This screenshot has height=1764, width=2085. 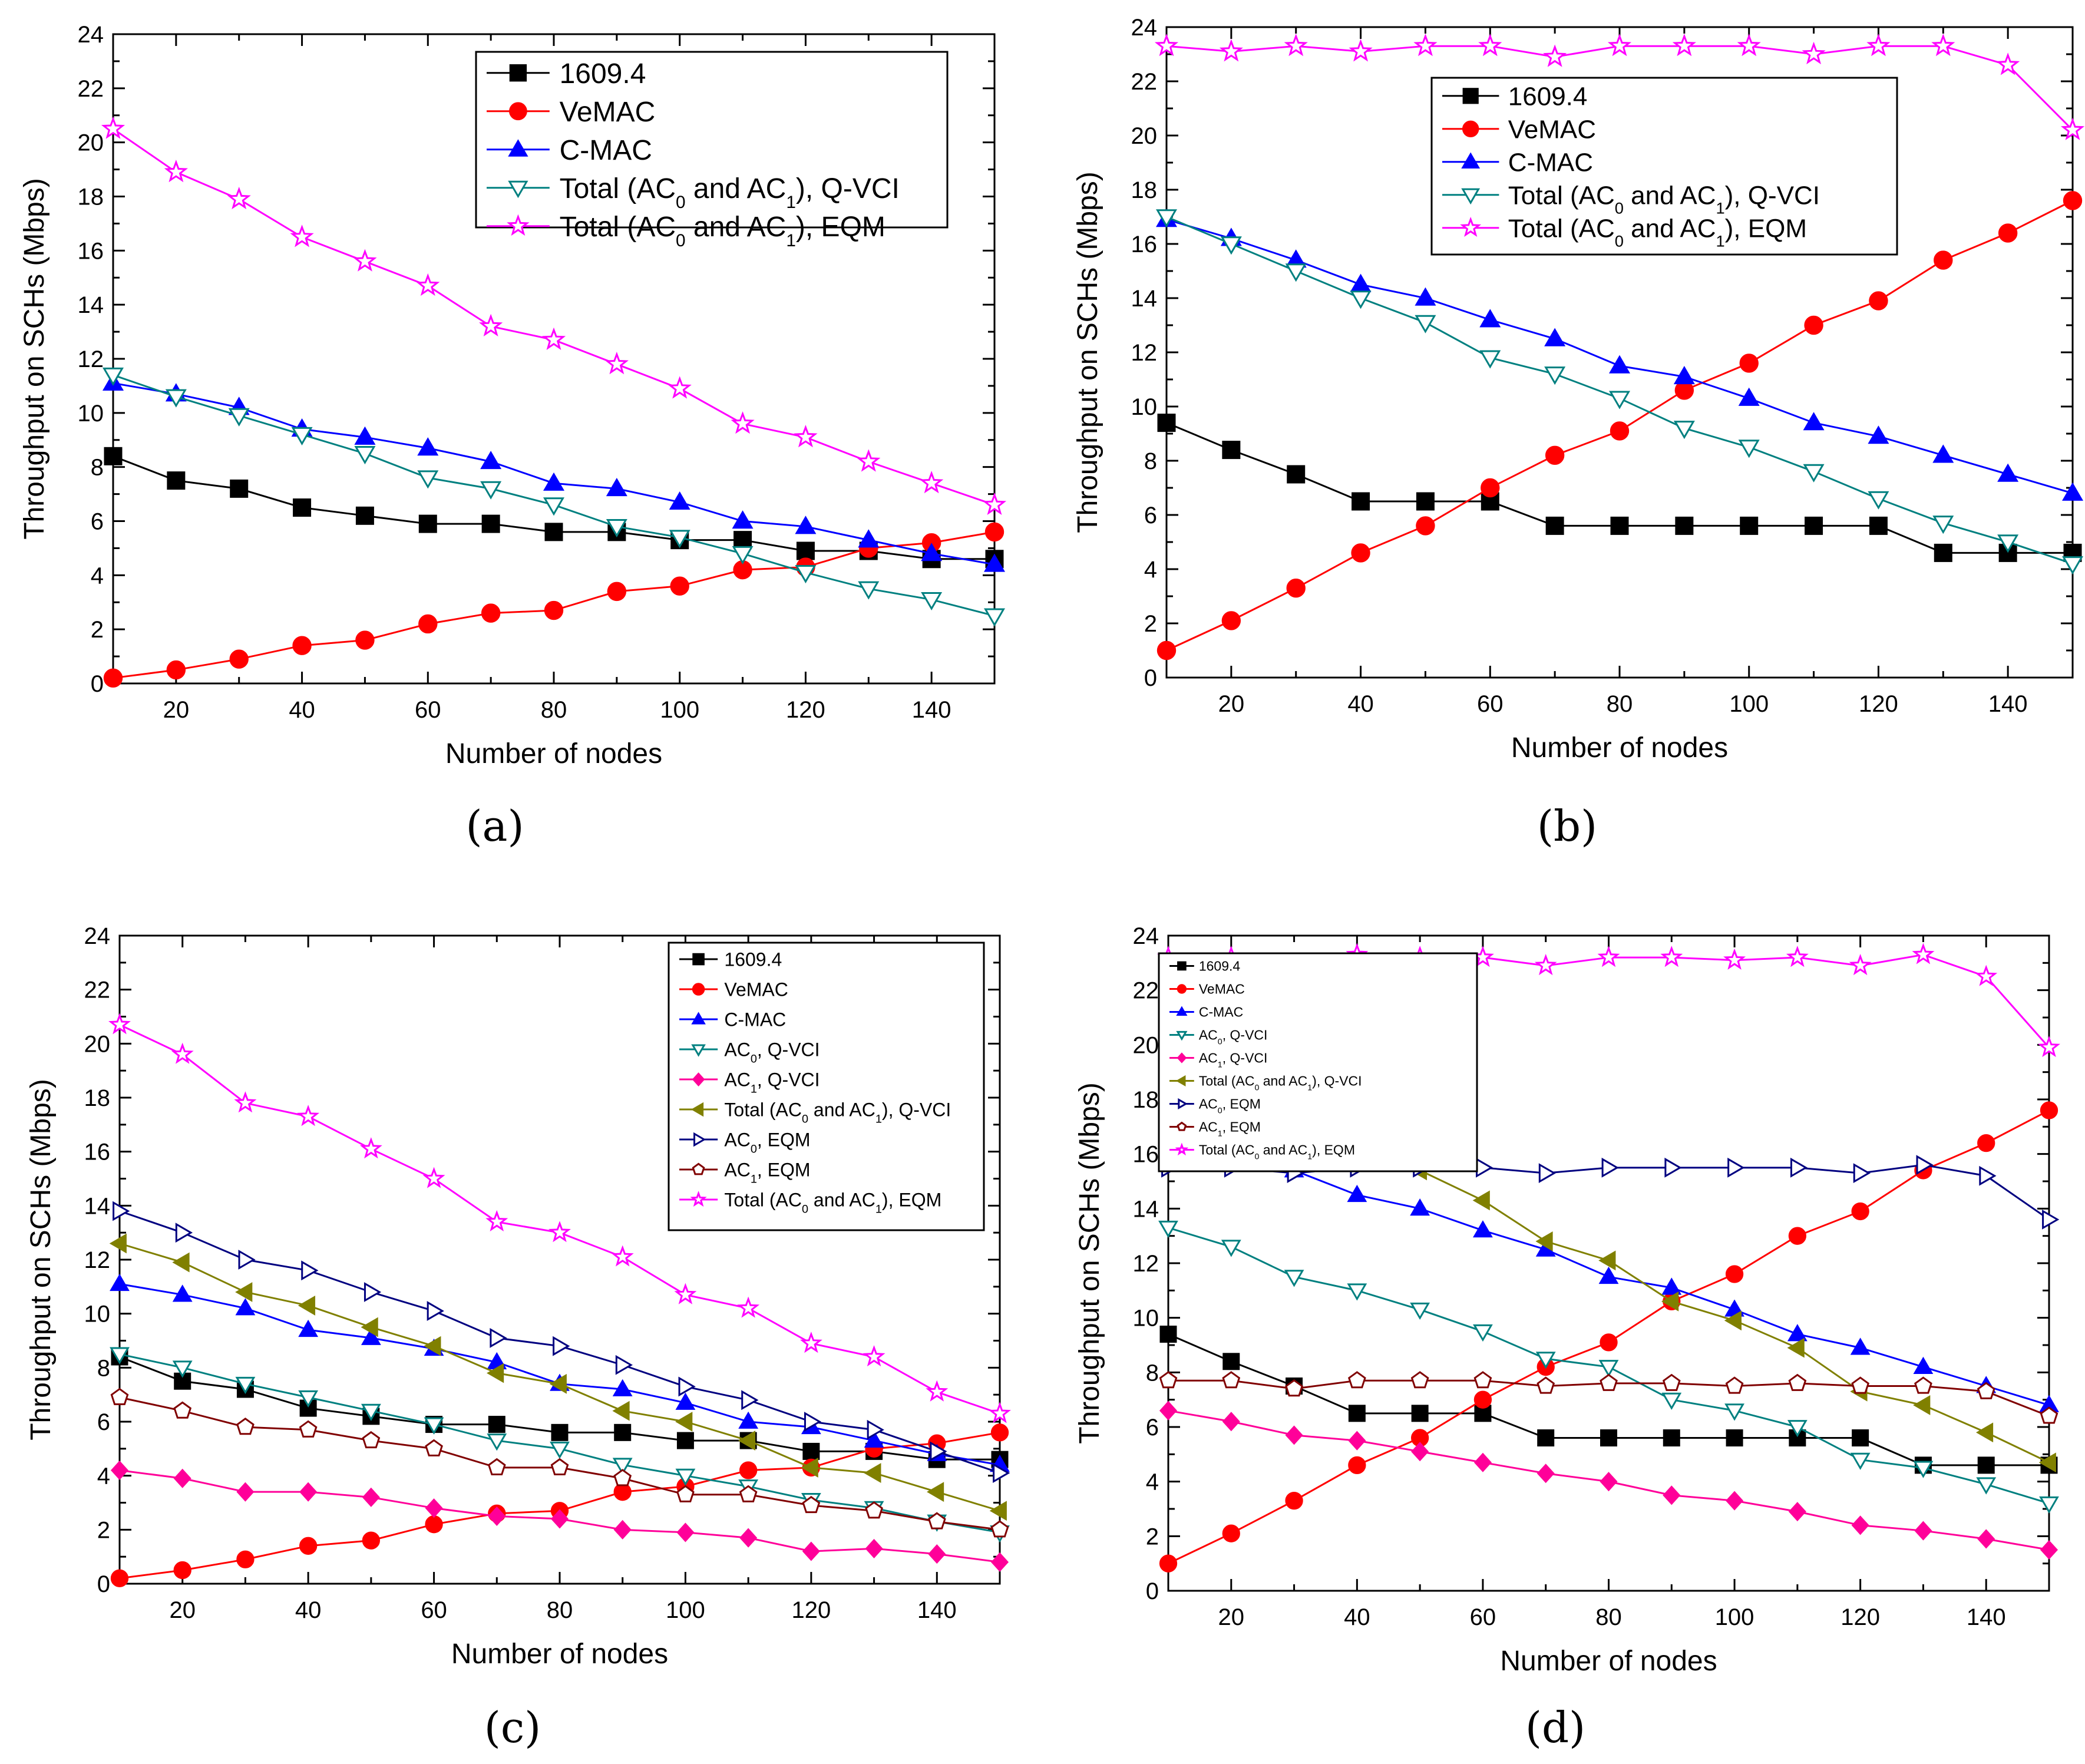 What do you see at coordinates (428, 710) in the screenshot?
I see `x-tick-label: 60` at bounding box center [428, 710].